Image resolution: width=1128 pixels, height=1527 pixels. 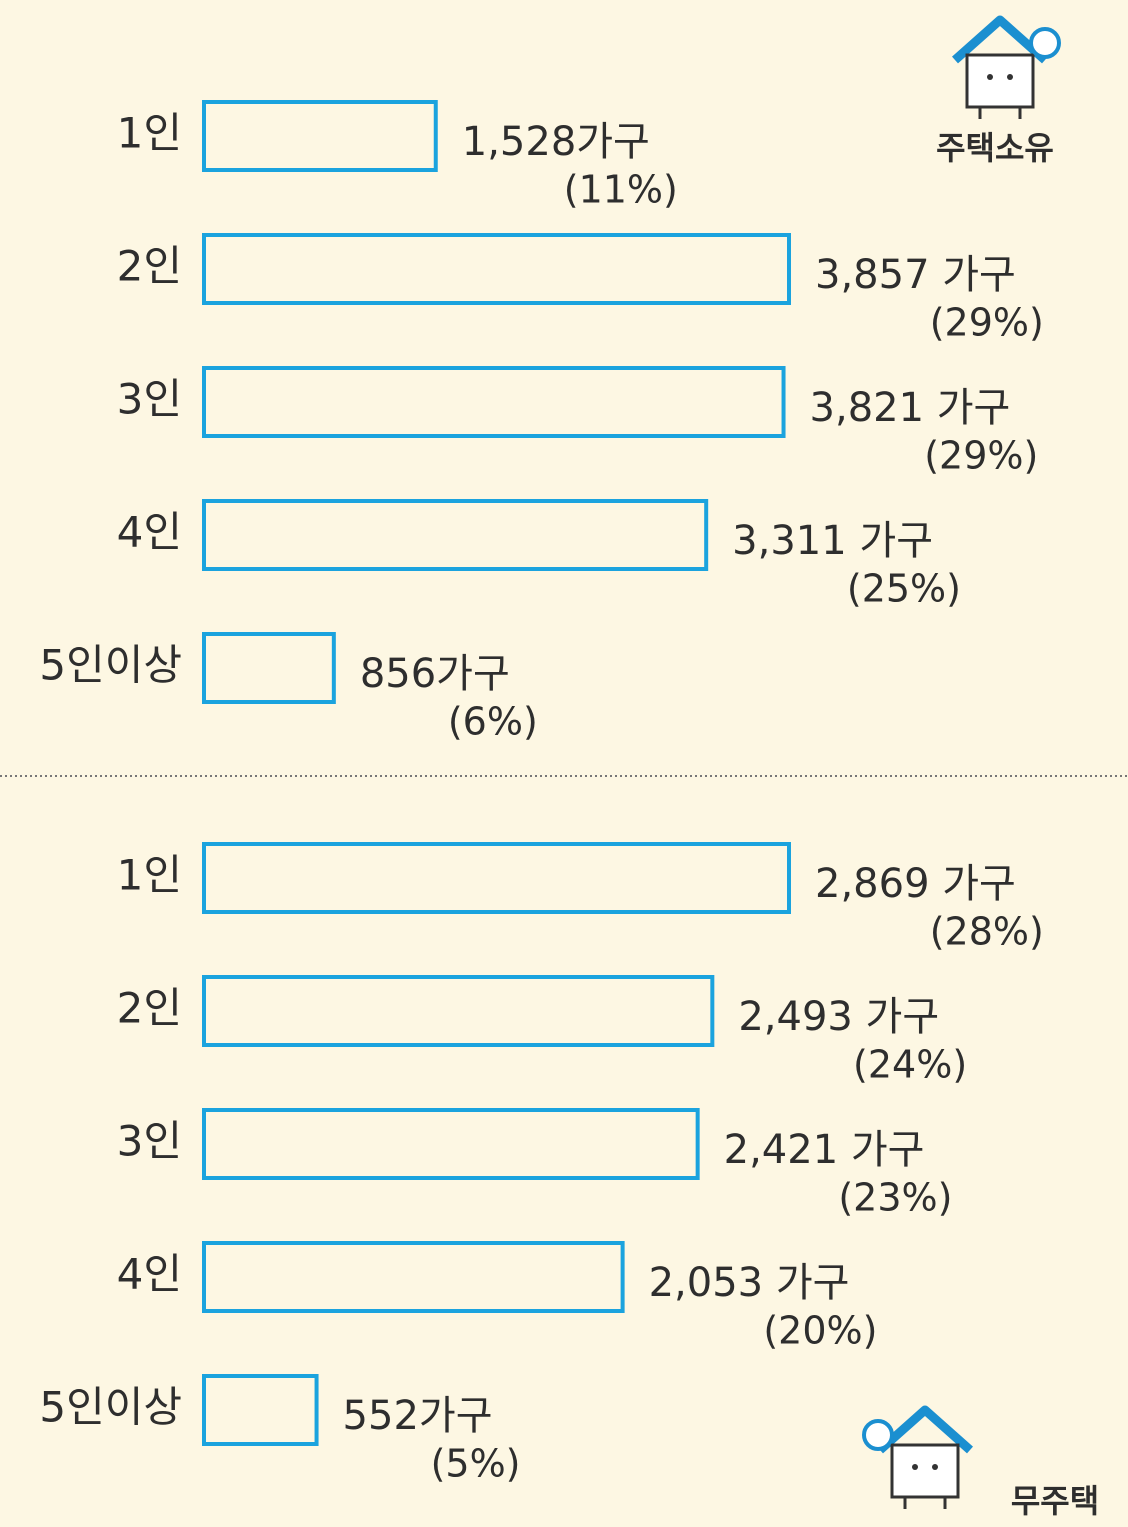 I want to click on value-label: 856가구, so click(x=435, y=674).